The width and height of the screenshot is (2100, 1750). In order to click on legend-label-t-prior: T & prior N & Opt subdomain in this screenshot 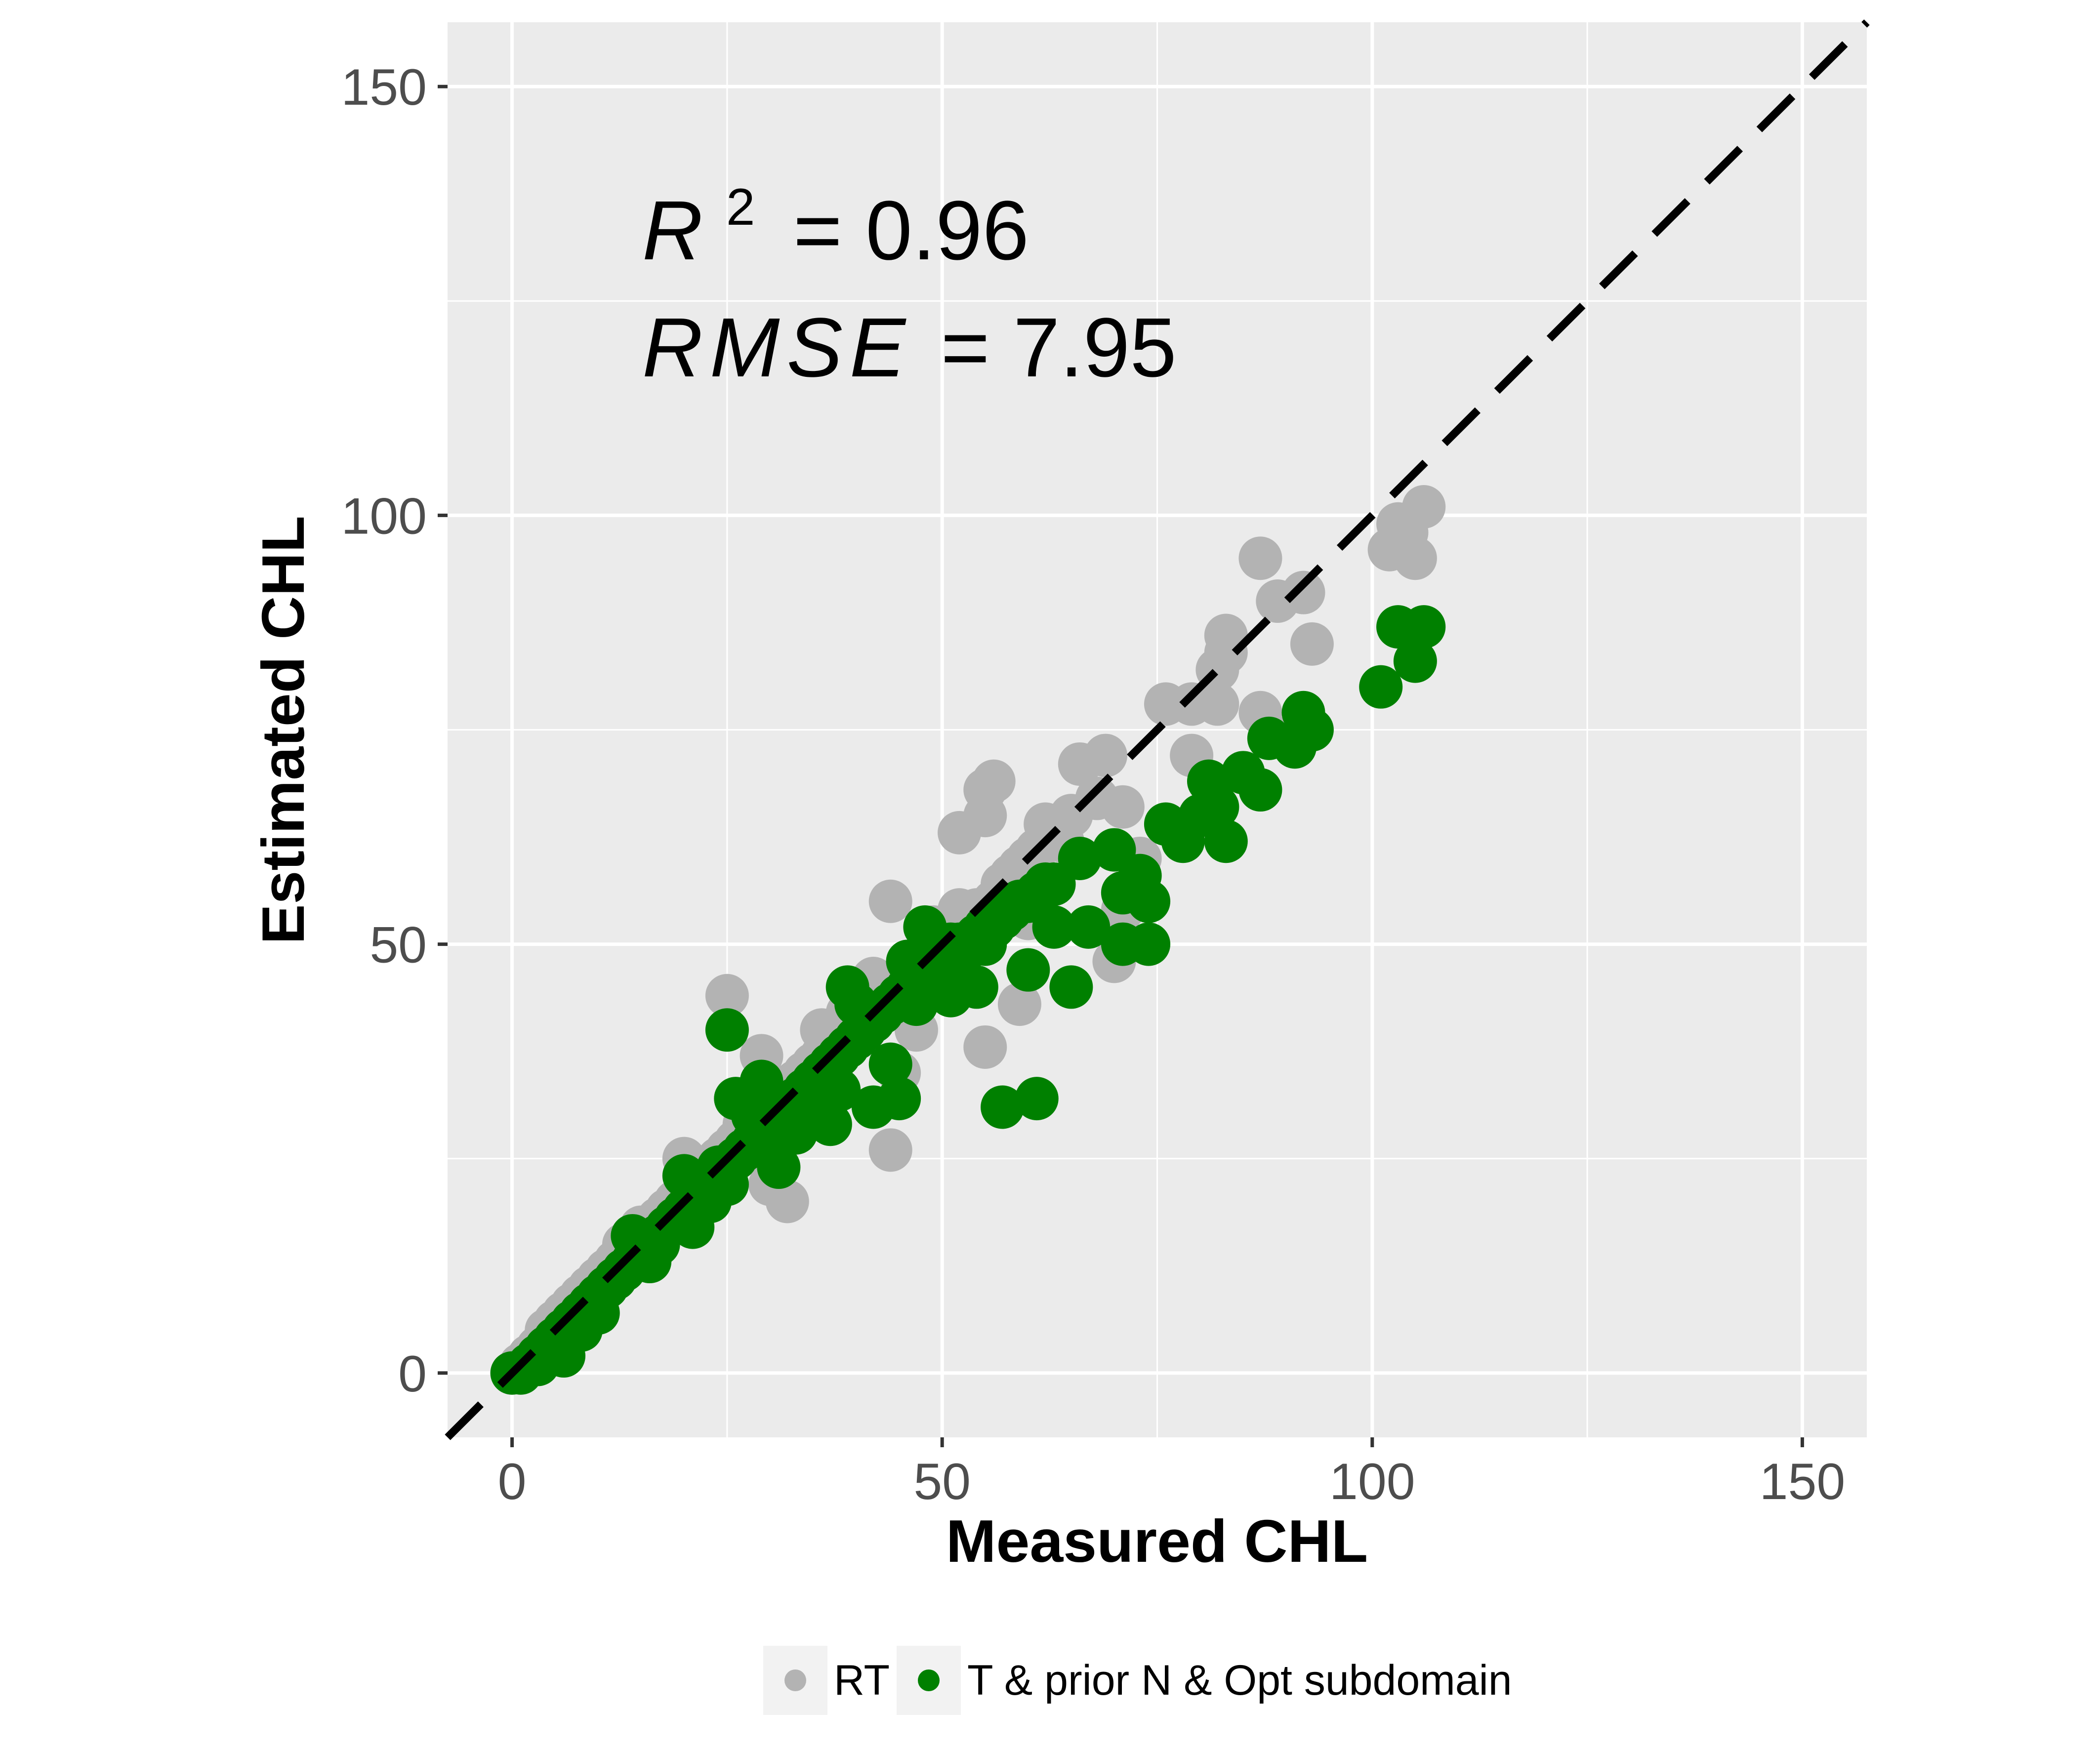, I will do `click(1240, 1680)`.